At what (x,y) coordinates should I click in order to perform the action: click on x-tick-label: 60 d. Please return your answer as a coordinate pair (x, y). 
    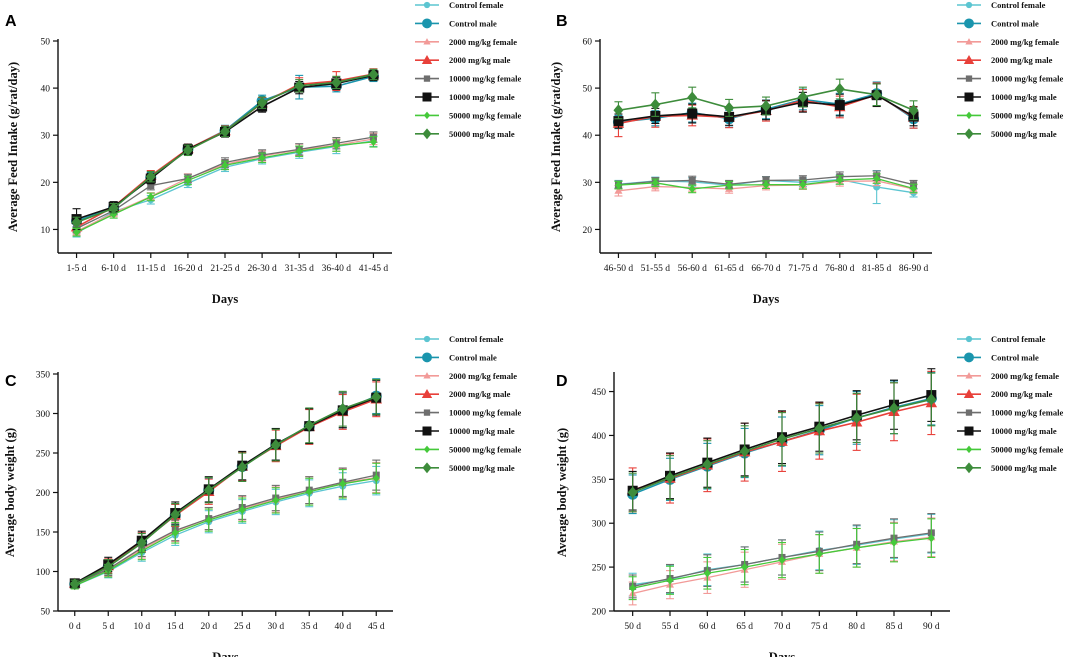
    Looking at the image, I should click on (707, 627).